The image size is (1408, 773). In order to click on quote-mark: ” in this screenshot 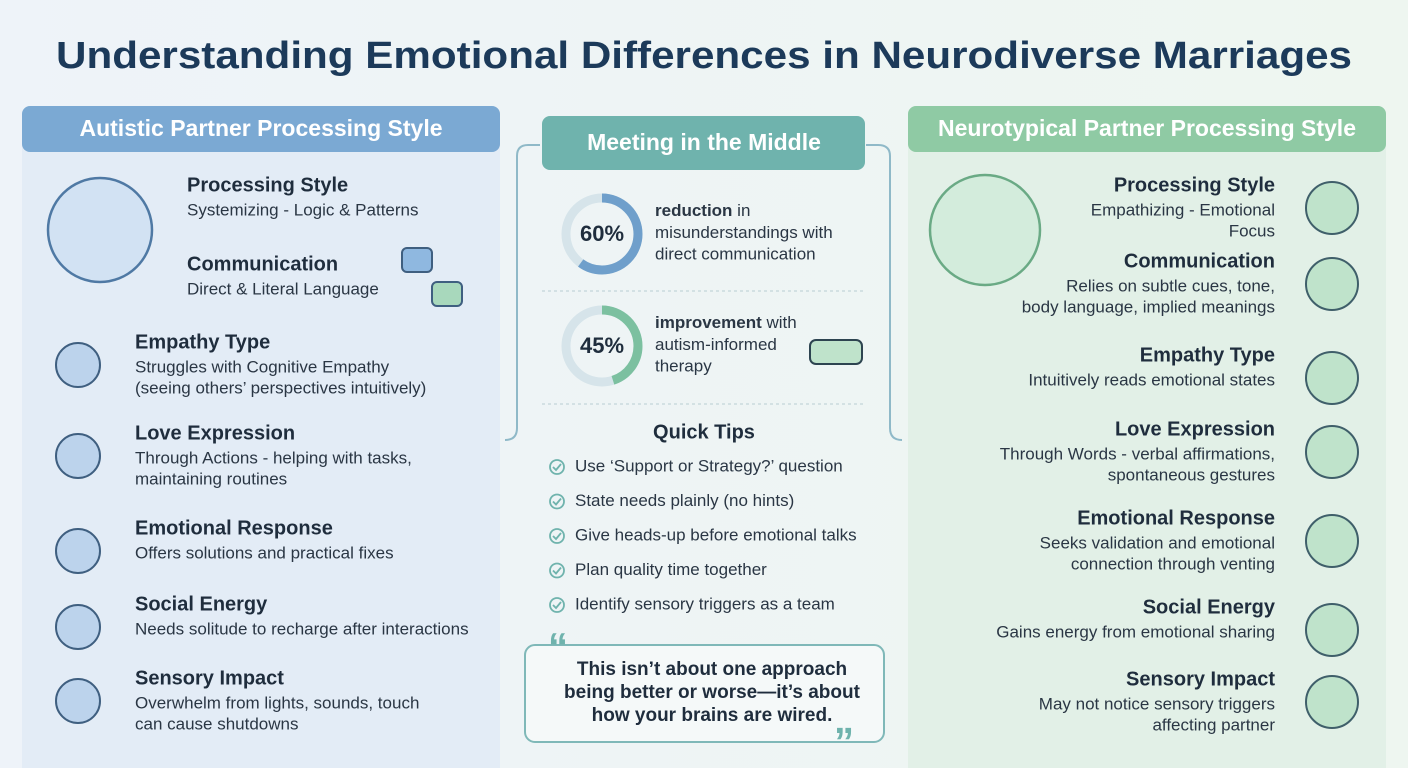, I will do `click(844, 743)`.